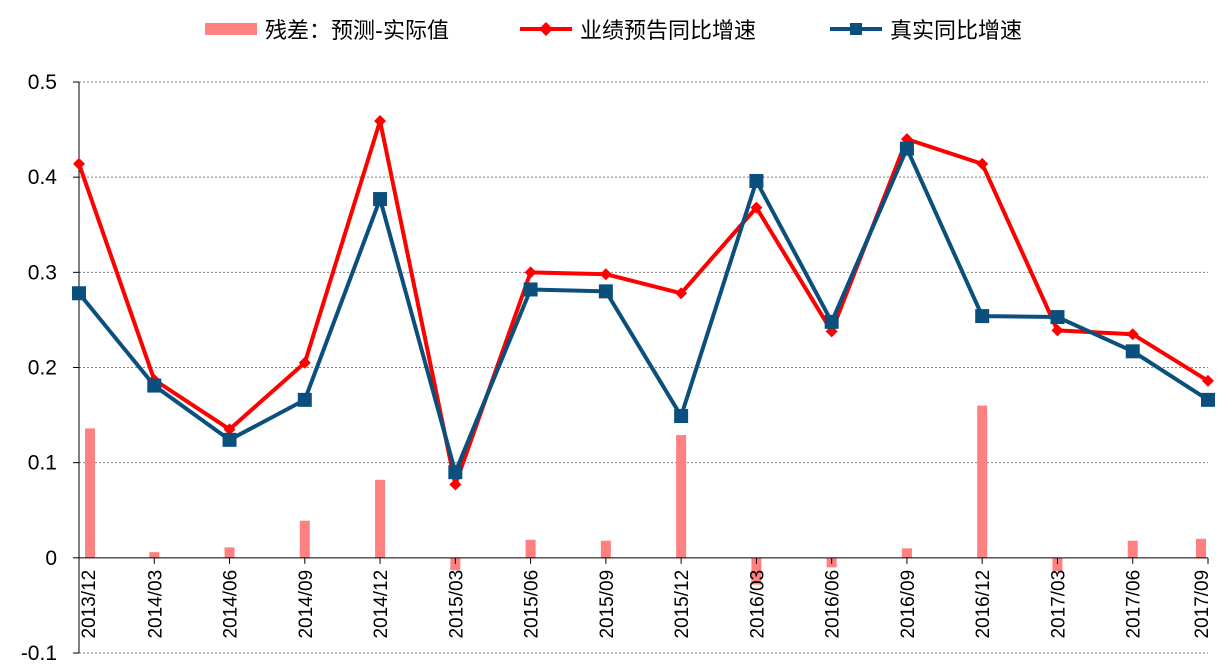 The image size is (1227, 672). I want to click on legend-item-actual: 真实同比增速, so click(926, 31).